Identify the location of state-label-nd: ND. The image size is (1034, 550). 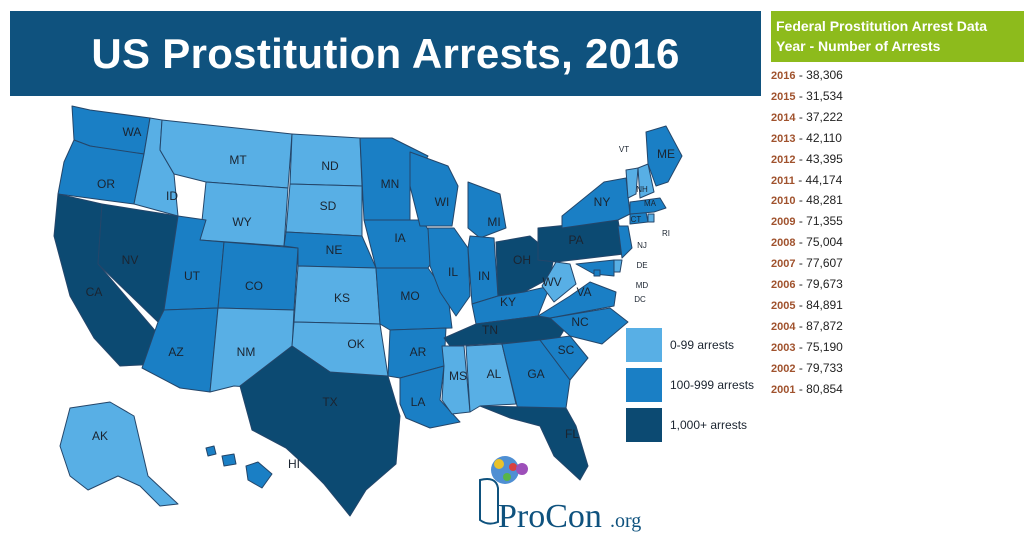
(330, 166).